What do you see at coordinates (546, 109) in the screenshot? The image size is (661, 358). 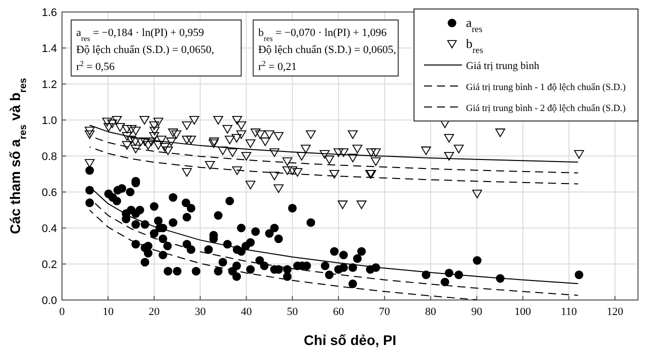 I see `legend-label: Giá trị trung bình - 2 độ lệch chuẩn (S.D.)` at bounding box center [546, 109].